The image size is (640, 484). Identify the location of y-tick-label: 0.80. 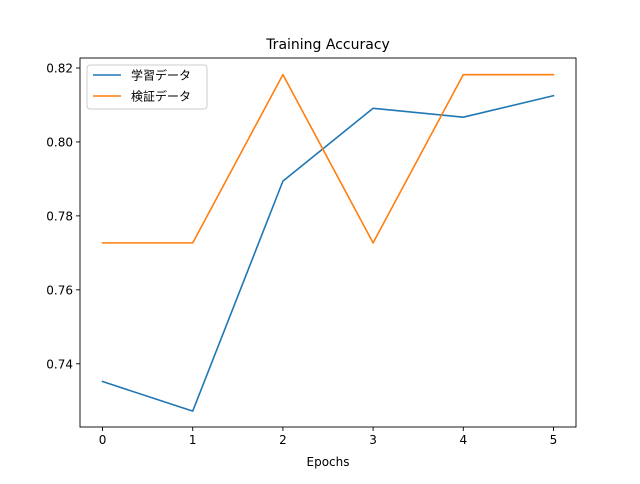
(59, 142).